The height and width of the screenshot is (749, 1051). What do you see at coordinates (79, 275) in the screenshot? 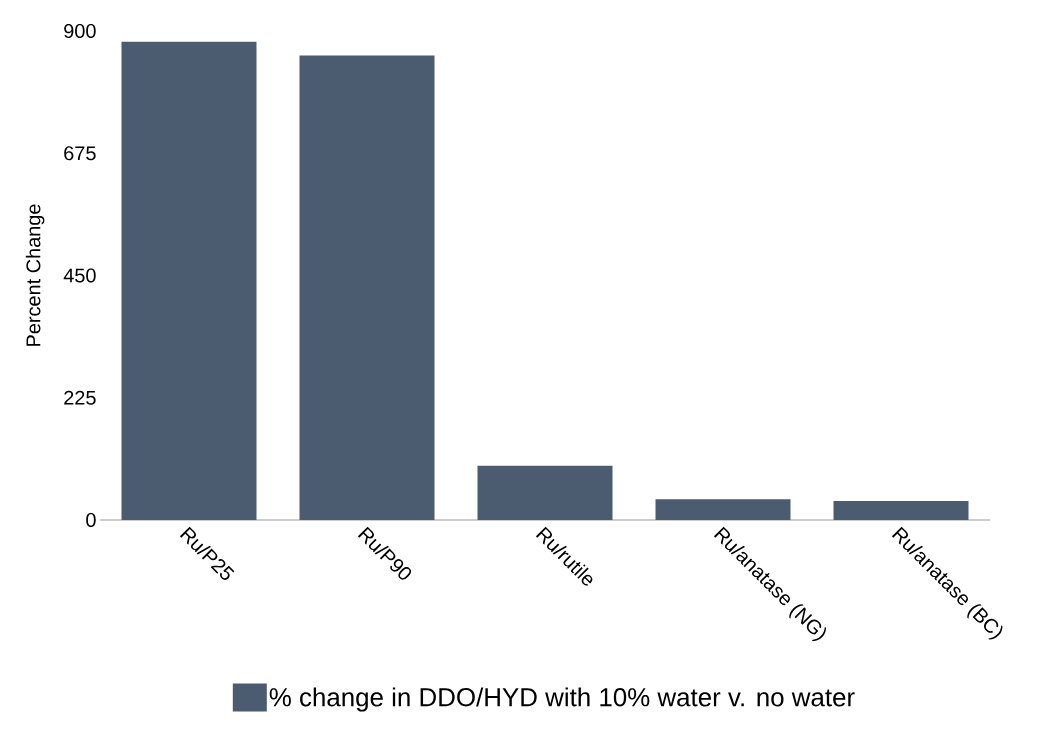
I see `y-tick-label: 450` at bounding box center [79, 275].